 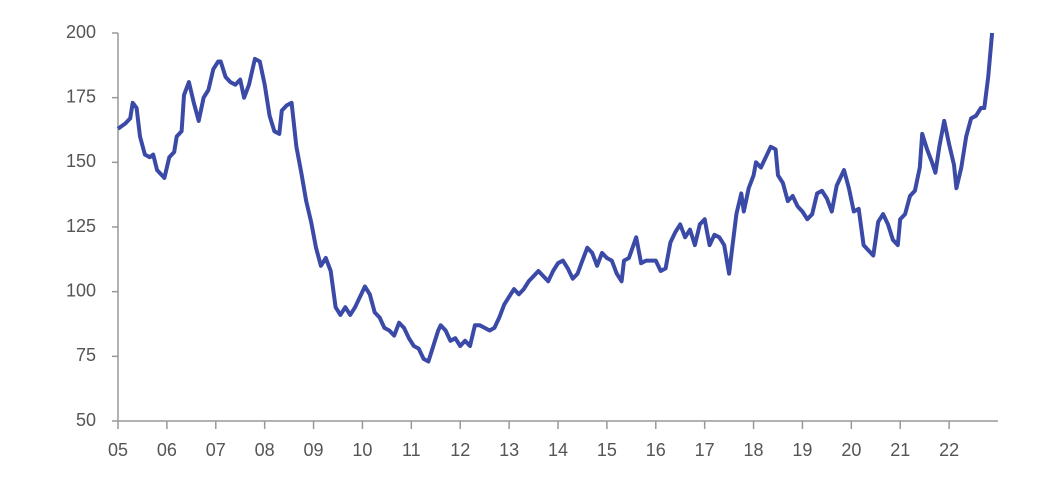 I want to click on x-tick-label: 17, so click(x=705, y=450).